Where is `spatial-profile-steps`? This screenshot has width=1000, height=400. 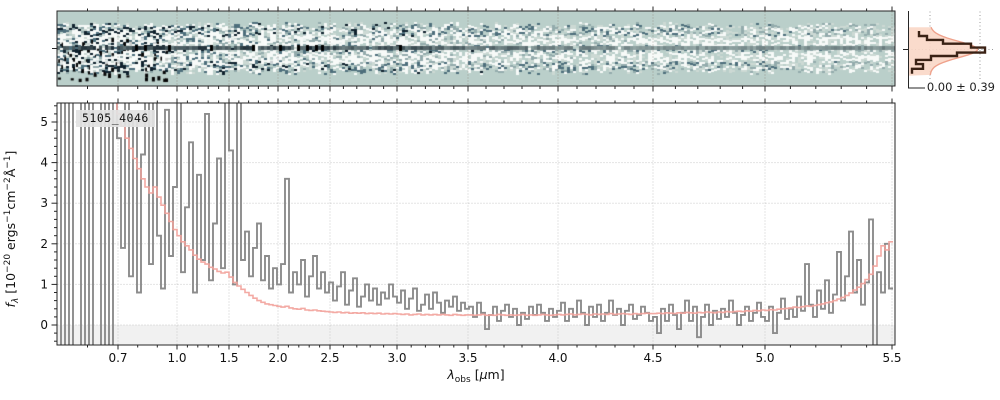 spatial-profile-steps is located at coordinates (948, 52).